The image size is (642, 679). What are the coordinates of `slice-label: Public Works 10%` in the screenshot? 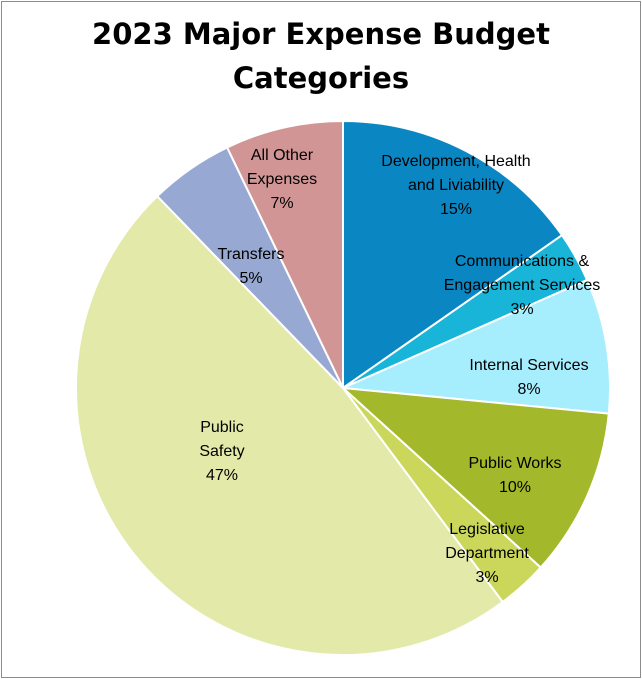 It's located at (514, 475).